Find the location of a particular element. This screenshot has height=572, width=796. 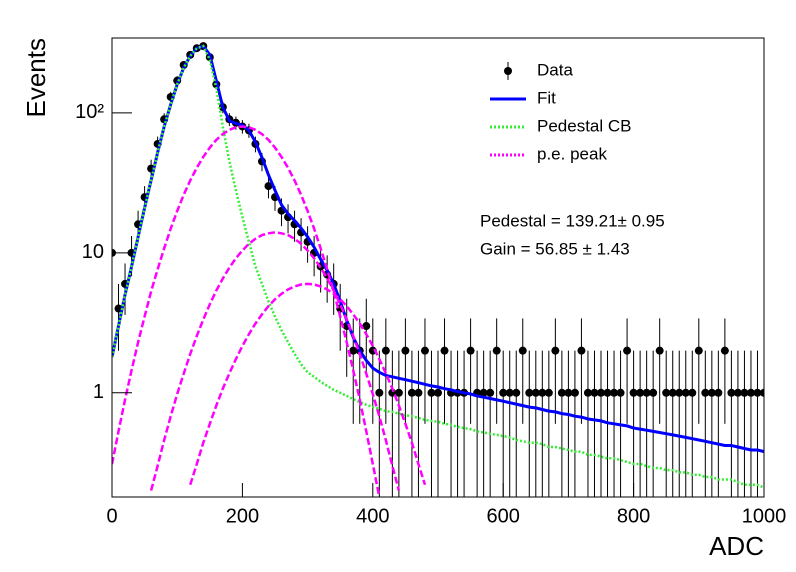

y-tick-label: 10 is located at coordinates (93, 252).